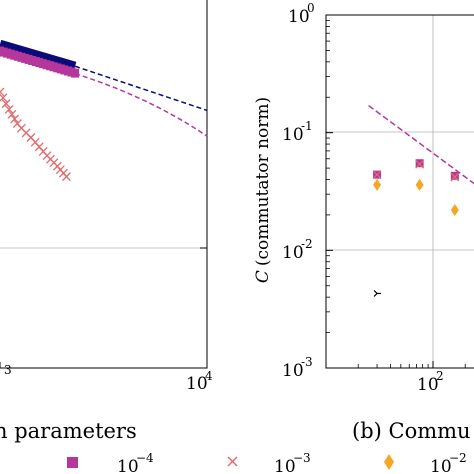 This screenshot has height=474, width=474. Describe the element at coordinates (128, 465) in the screenshot. I see `legend-label-1-base: 10` at that location.